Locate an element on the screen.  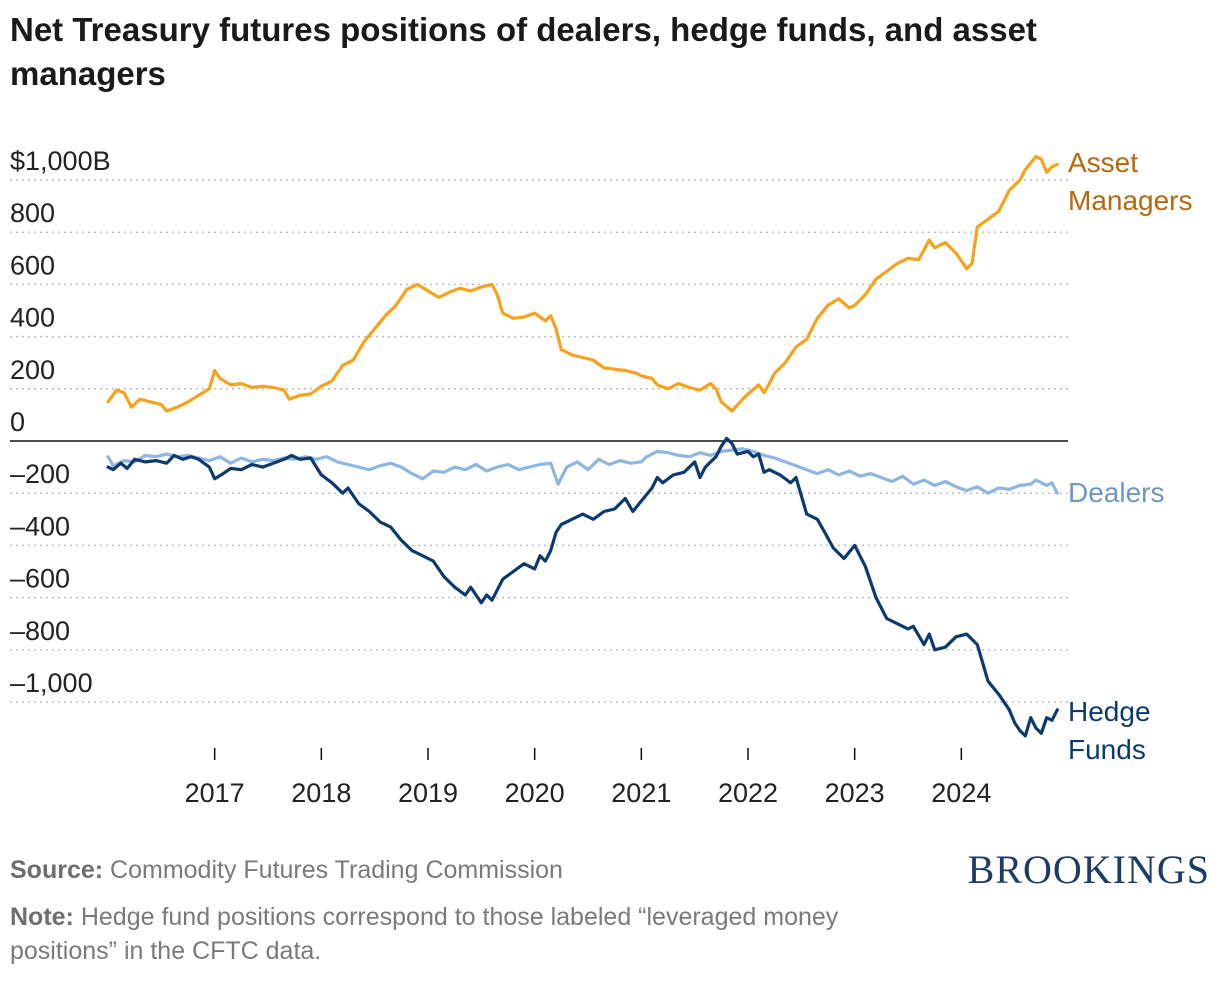
y-tick-label: 0 is located at coordinates (17, 422).